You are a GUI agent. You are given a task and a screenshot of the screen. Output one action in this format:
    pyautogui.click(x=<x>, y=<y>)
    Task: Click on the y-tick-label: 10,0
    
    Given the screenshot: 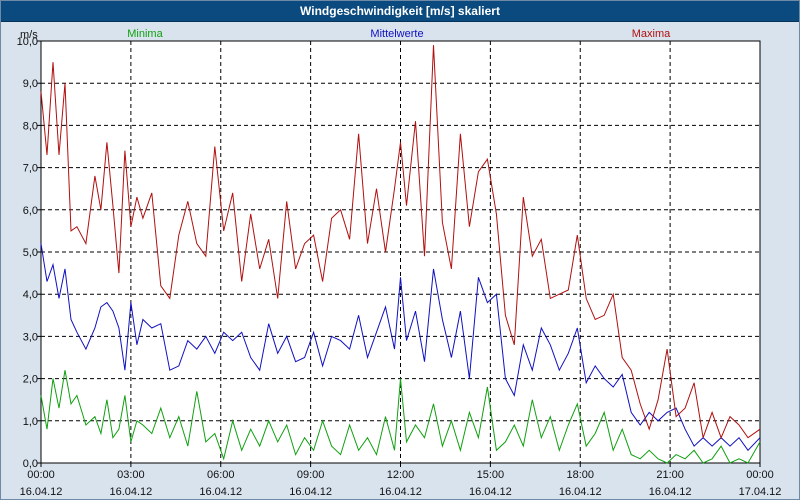 What is the action you would take?
    pyautogui.click(x=27, y=42)
    